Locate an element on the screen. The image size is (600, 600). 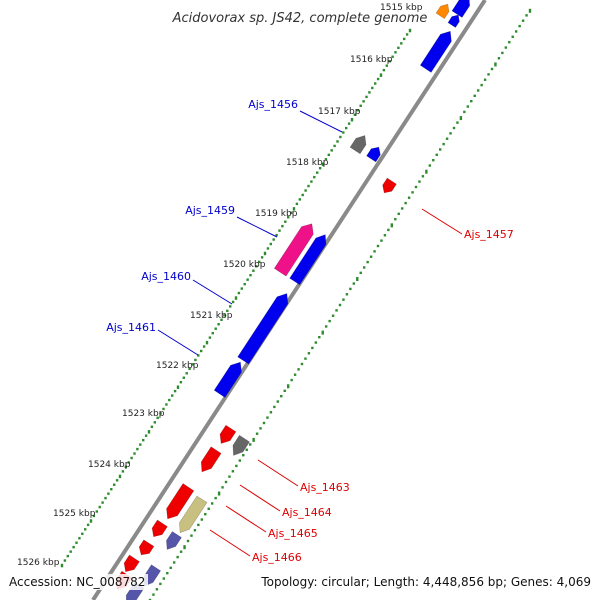
tick-label: 1521 kbp is located at coordinates (211, 316).